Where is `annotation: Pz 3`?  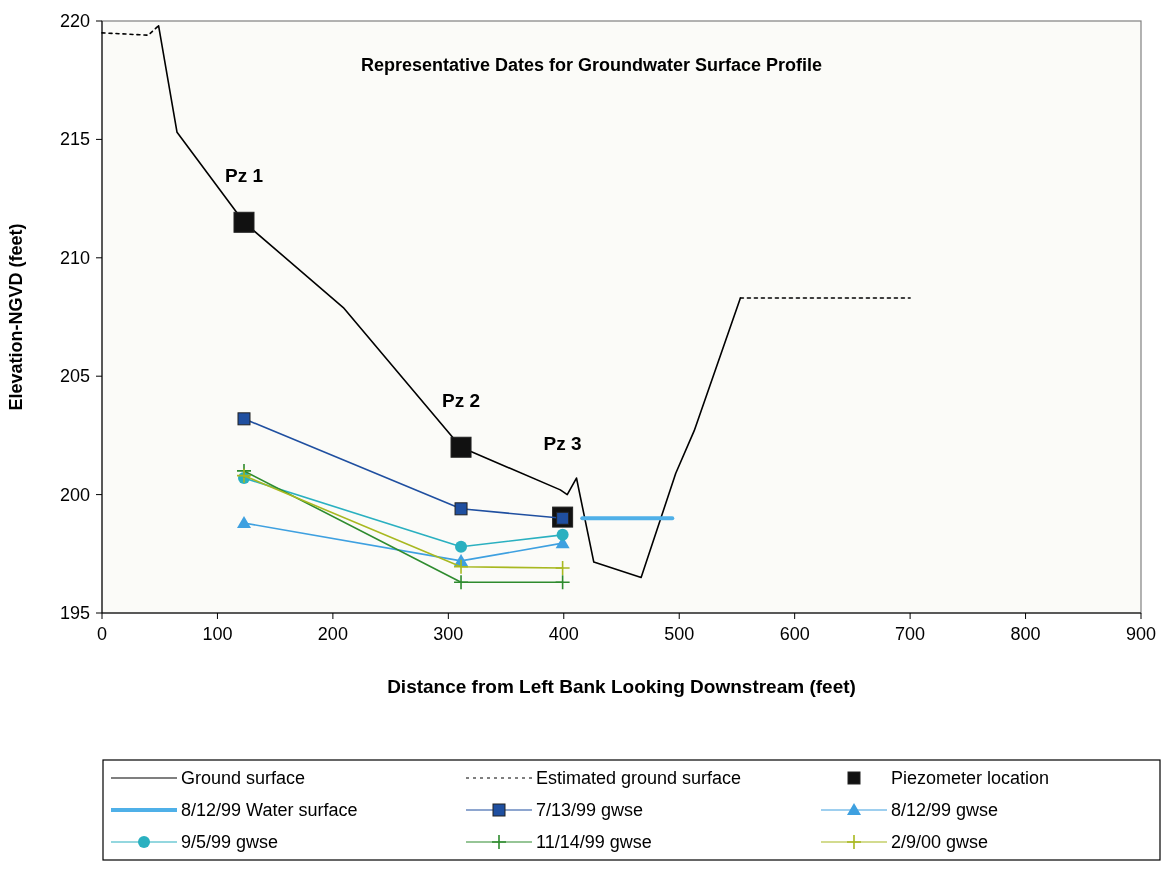 annotation: Pz 3 is located at coordinates (562, 443).